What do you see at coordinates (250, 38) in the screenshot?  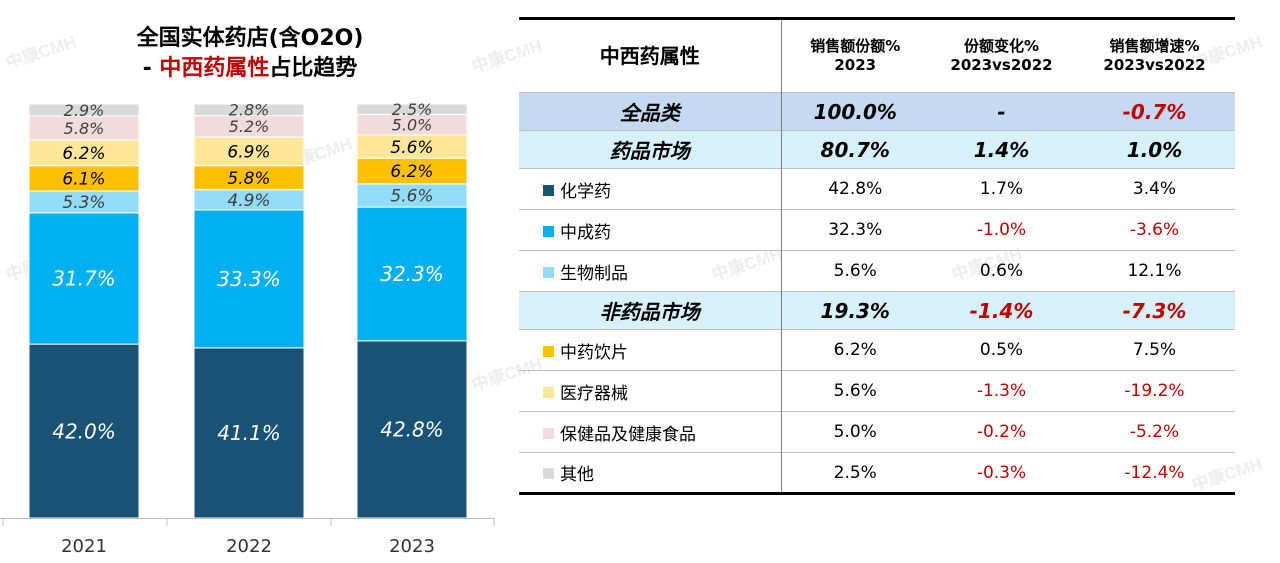 I see `chart-title-line1: 全国实体药店(含O2O)` at bounding box center [250, 38].